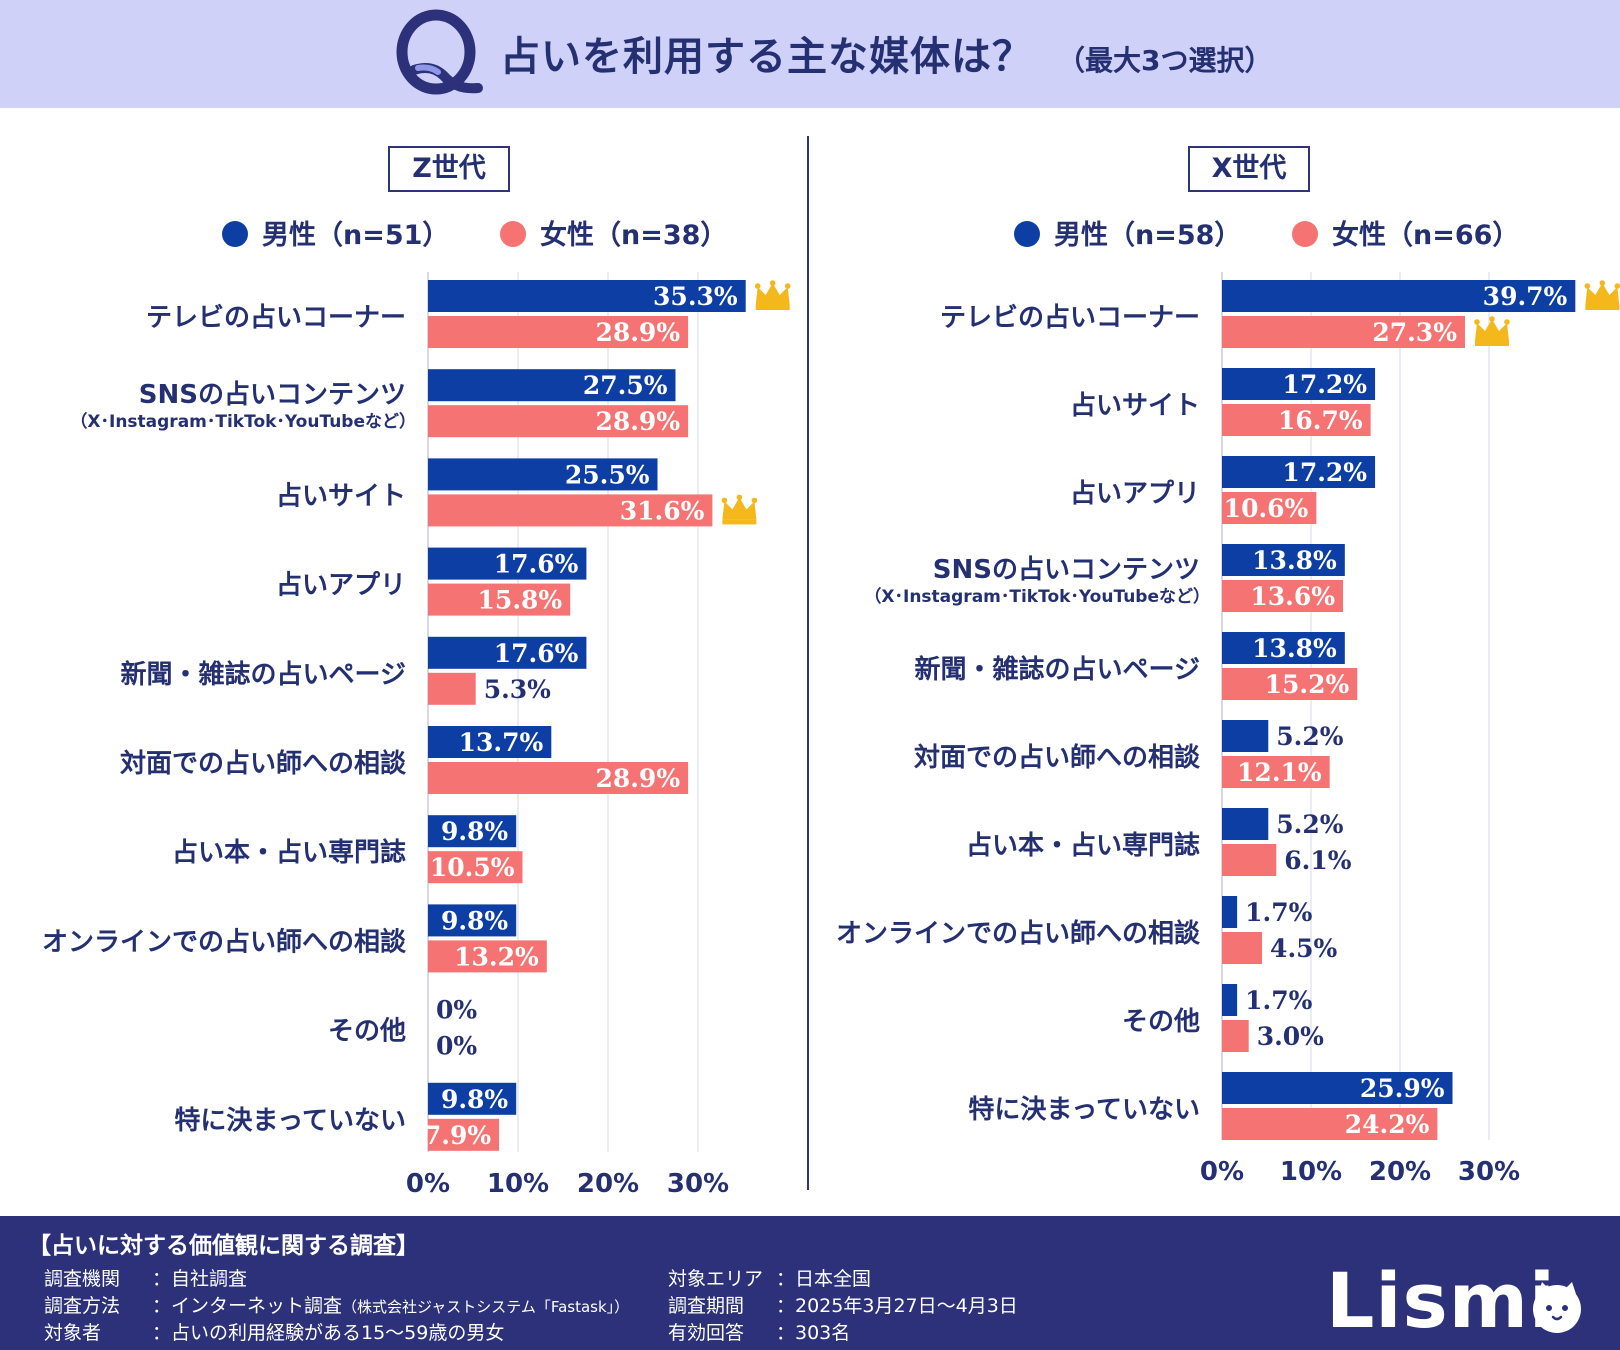  What do you see at coordinates (1222, 1172) in the screenshot?
I see `x-tick-label: 0%` at bounding box center [1222, 1172].